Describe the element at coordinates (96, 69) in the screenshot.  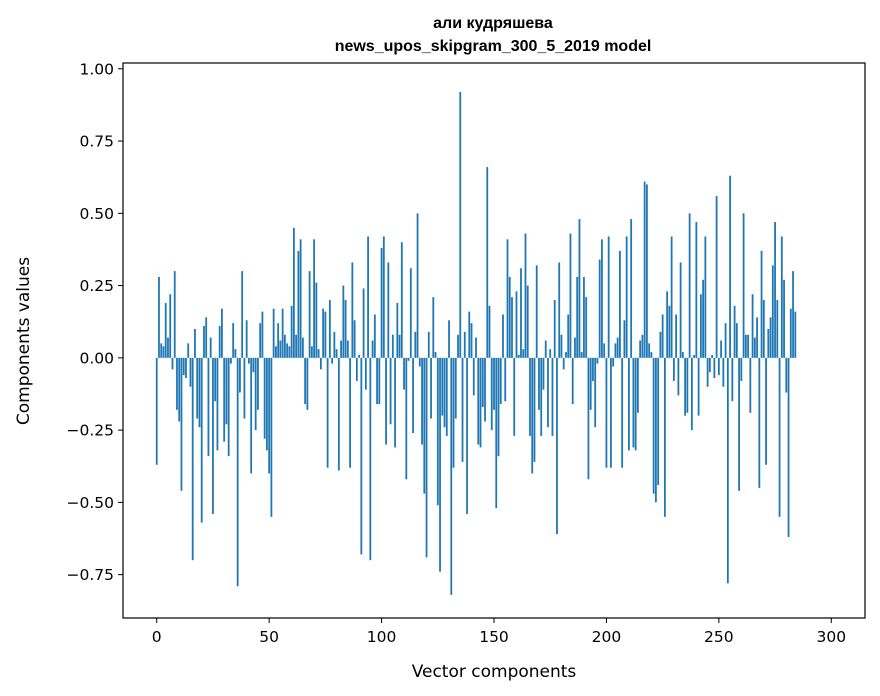
I see `y-tick-label: 1.00` at that location.